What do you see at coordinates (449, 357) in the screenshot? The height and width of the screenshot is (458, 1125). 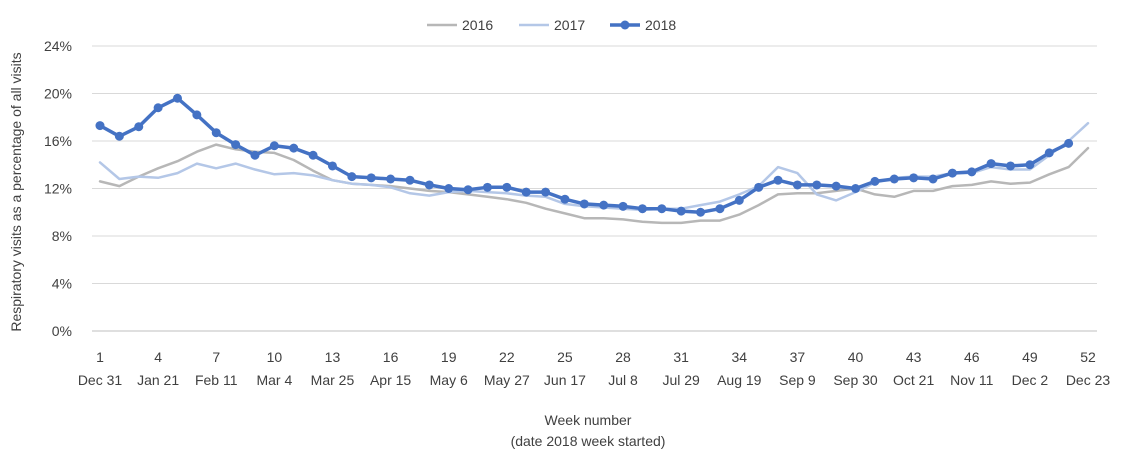 I see `x-tick-week: 19` at bounding box center [449, 357].